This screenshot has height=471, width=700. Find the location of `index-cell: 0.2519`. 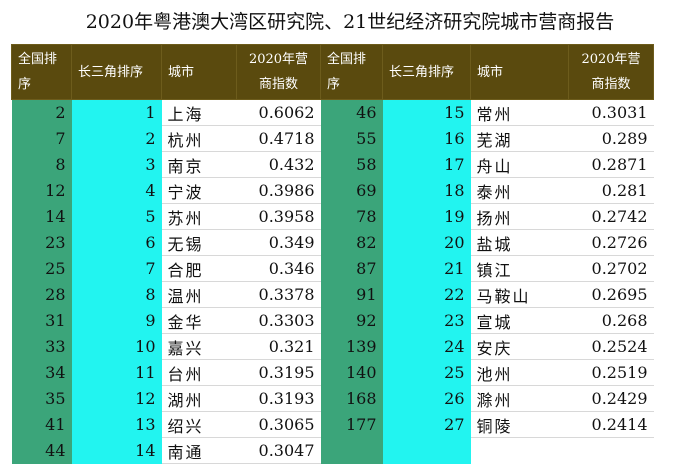

index-cell: 0.2519 is located at coordinates (611, 372).